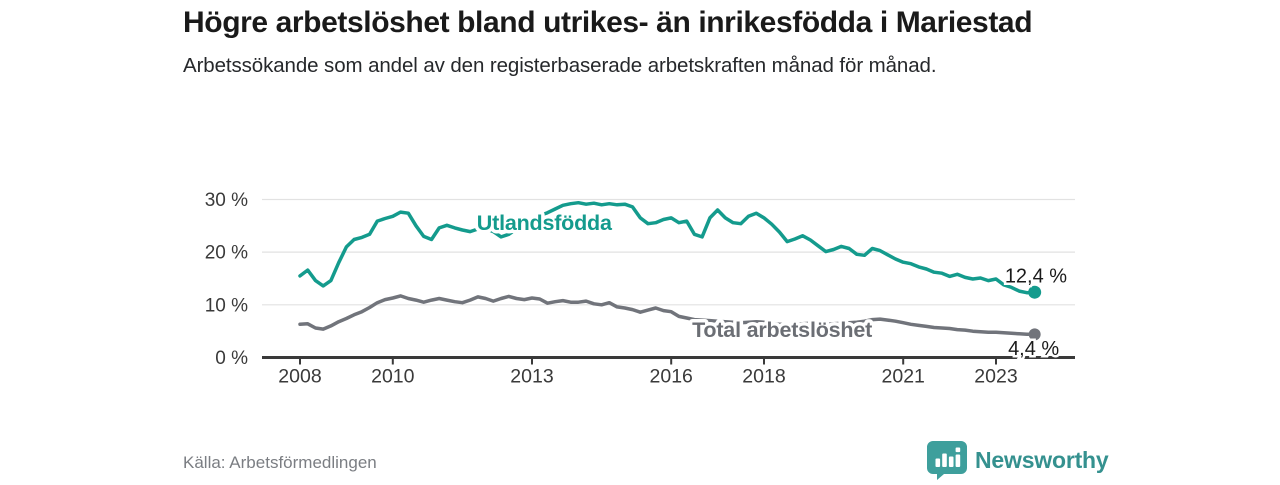  I want to click on series-label: Utlandsfödda, so click(545, 223).